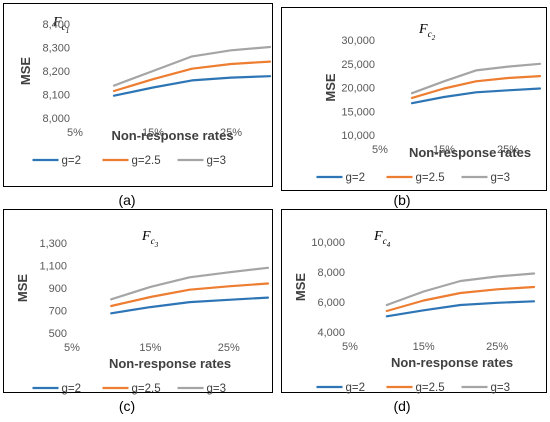 Image resolution: width=550 pixels, height=422 pixels. Describe the element at coordinates (150, 239) in the screenshot. I see `chart-3-title: Fc3` at that location.